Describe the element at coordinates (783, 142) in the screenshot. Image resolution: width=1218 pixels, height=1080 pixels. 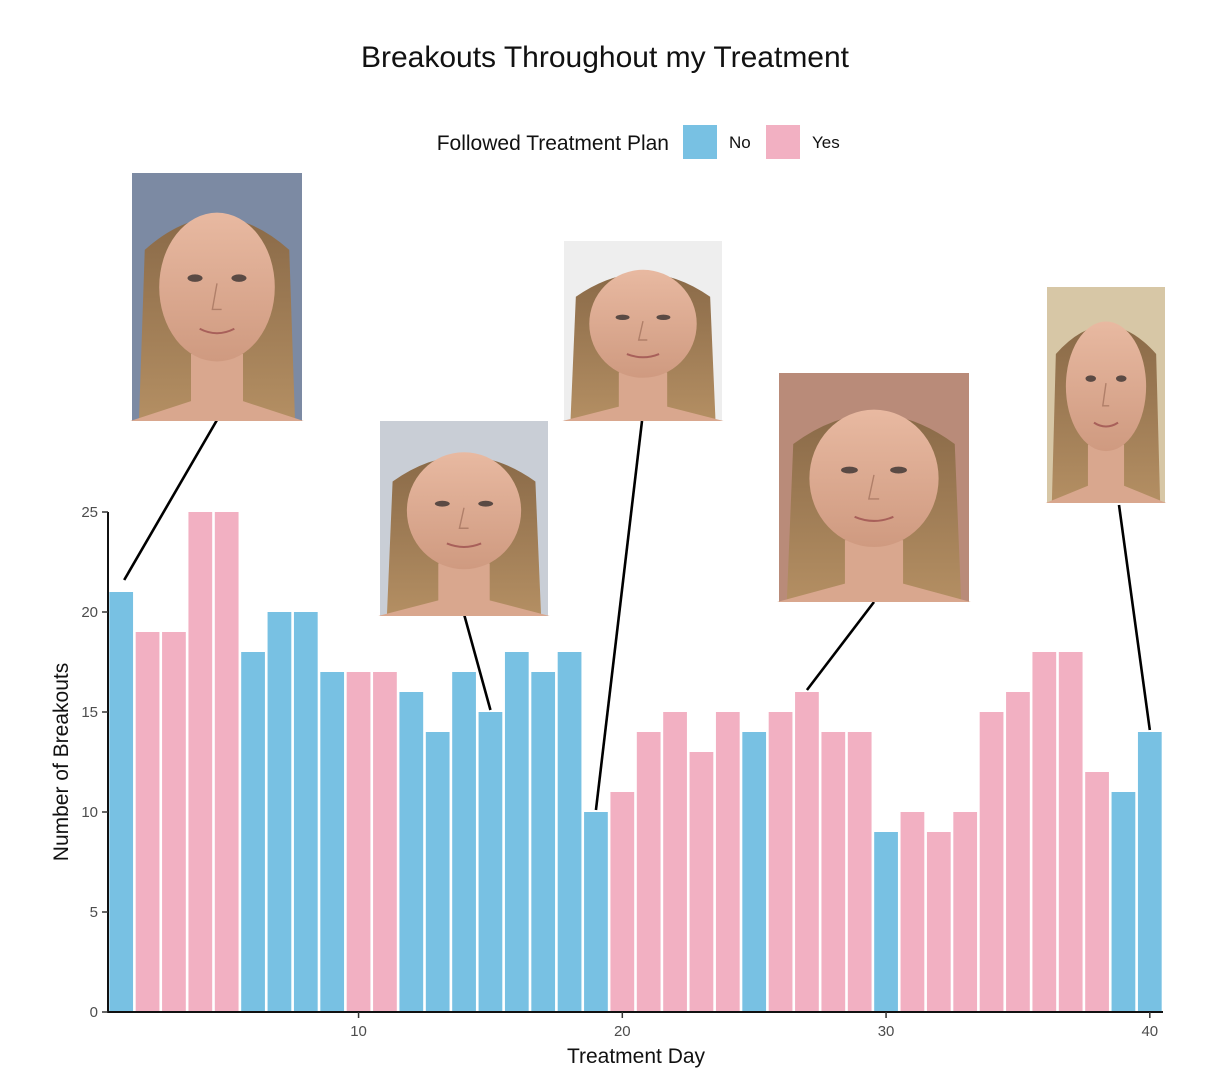
I see `legend-swatch-yes` at that location.